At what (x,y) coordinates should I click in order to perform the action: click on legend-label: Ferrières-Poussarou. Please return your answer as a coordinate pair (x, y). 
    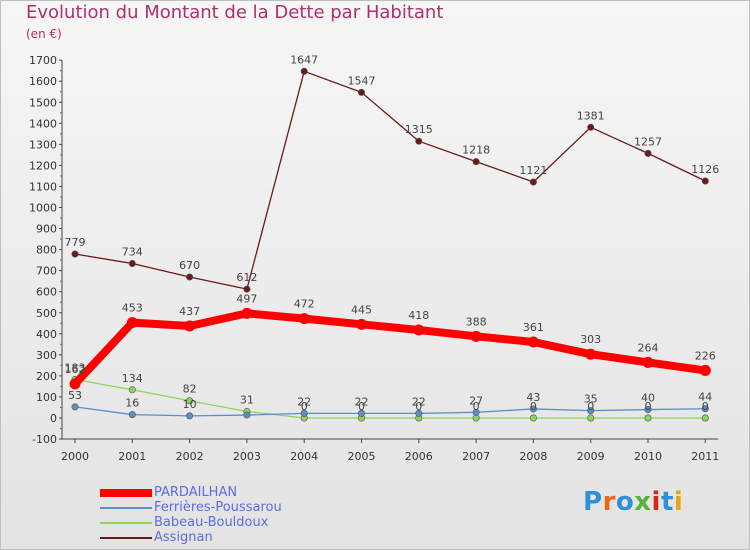
    Looking at the image, I should click on (218, 507).